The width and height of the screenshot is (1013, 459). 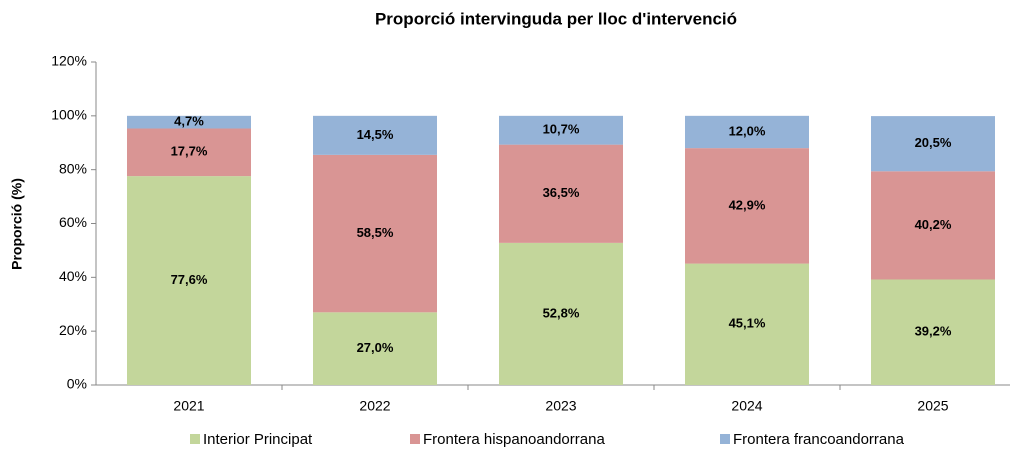 I want to click on x-tick-label: 2025, so click(x=932, y=406).